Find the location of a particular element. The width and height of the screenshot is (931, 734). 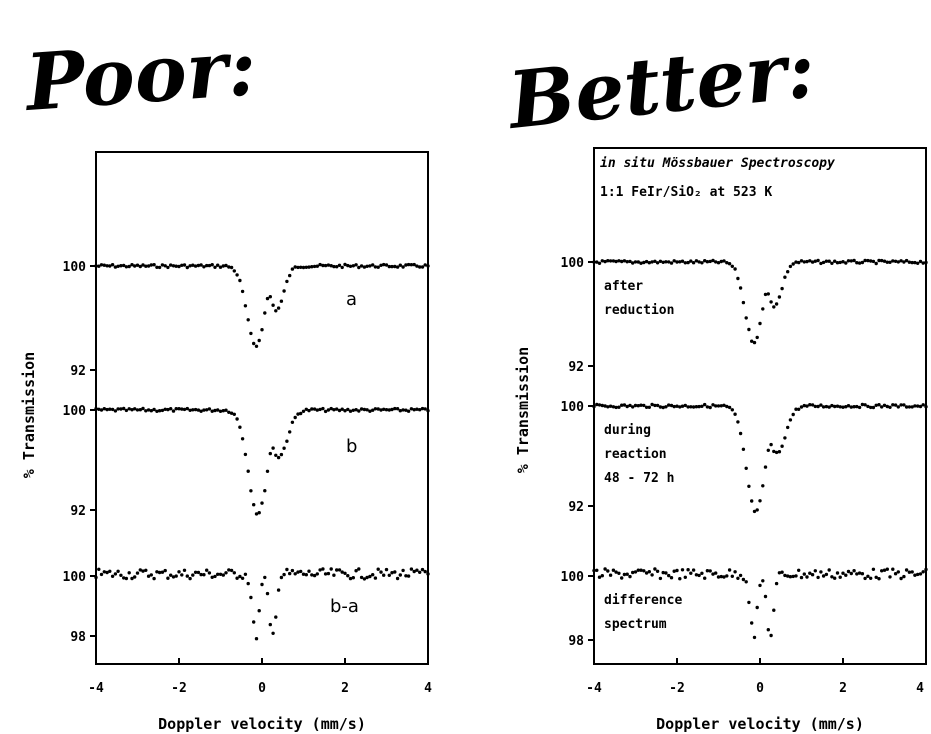

better-x-tick-label: -2 is located at coordinates (677, 688).